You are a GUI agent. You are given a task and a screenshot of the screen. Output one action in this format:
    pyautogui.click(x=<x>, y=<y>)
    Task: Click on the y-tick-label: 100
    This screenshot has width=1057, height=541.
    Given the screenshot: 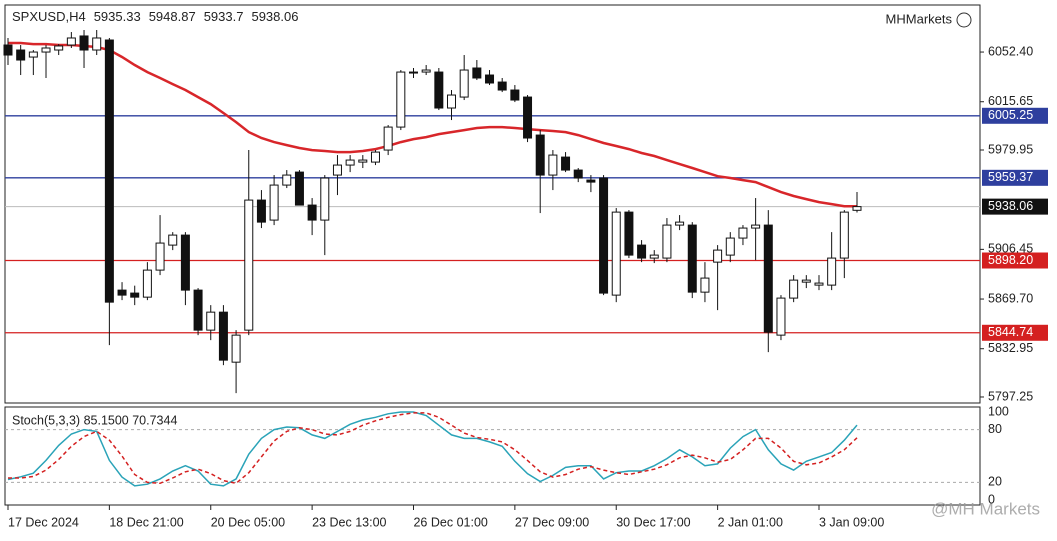 What is the action you would take?
    pyautogui.click(x=998, y=411)
    